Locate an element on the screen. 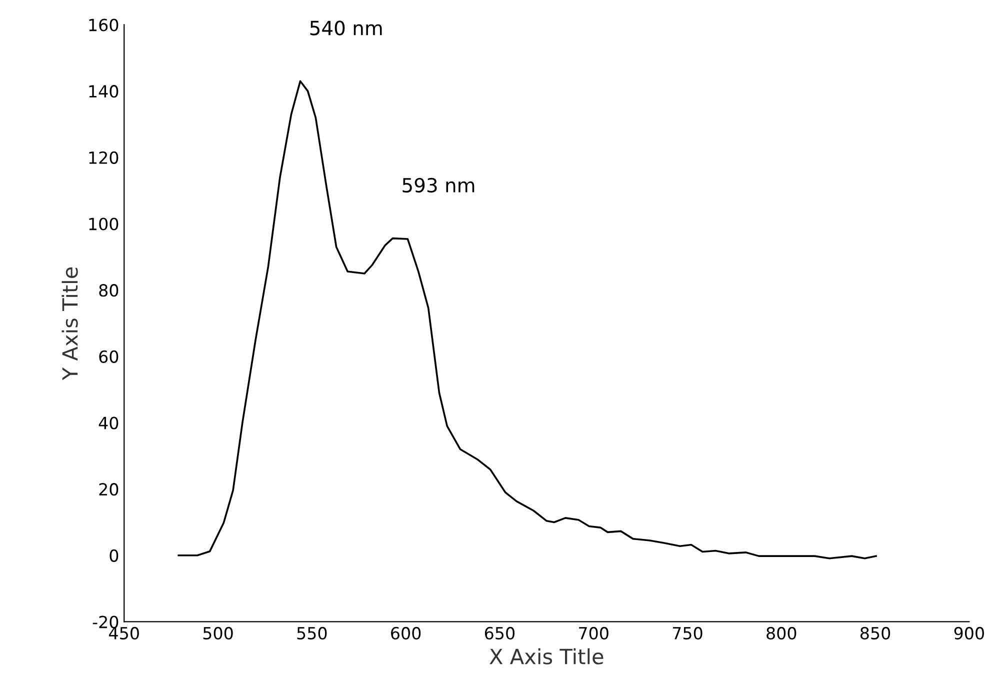 The image size is (993, 687). x-tick-label: 750 is located at coordinates (687, 633).